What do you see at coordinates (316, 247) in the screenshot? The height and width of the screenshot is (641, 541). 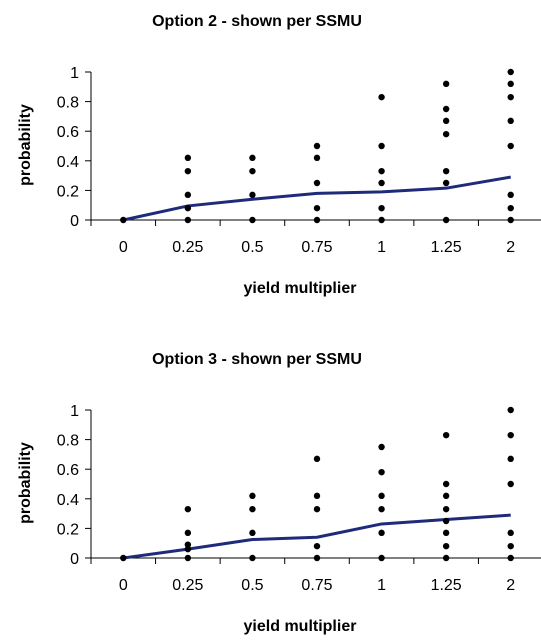 I see `x-tick-label: 0.75` at bounding box center [316, 247].